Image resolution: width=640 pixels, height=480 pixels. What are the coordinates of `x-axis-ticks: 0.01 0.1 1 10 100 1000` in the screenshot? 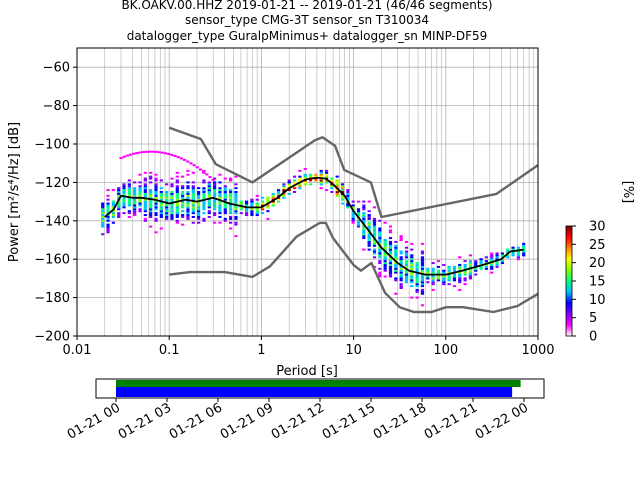 It's located at (309, 347).